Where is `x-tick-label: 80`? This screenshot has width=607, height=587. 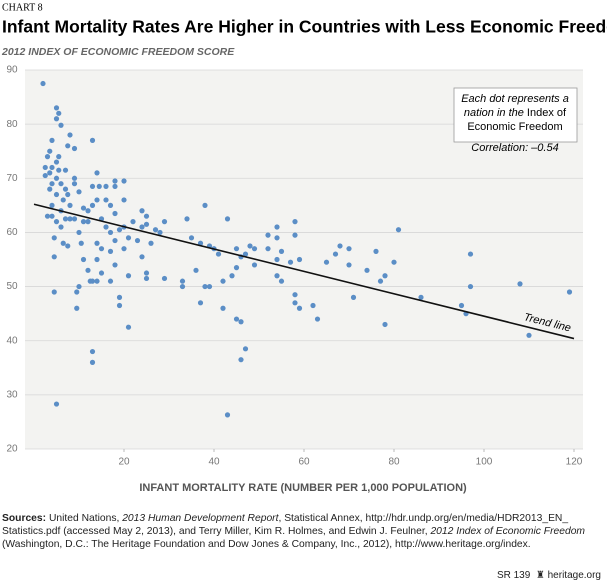
x-tick-label: 80 is located at coordinates (394, 462).